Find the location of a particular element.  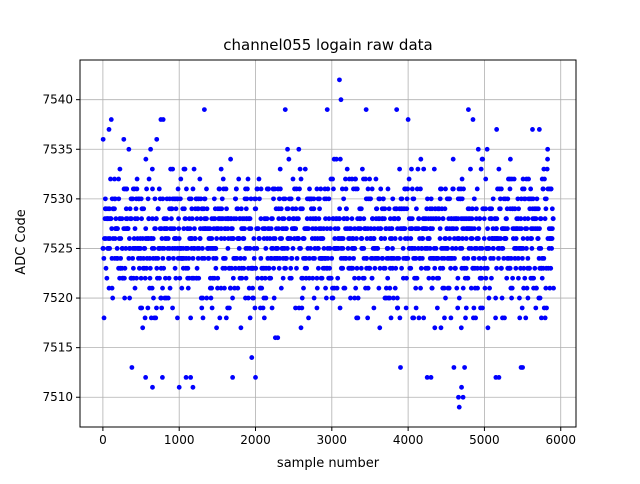

y-tick-label: 7520 is located at coordinates (57, 298).